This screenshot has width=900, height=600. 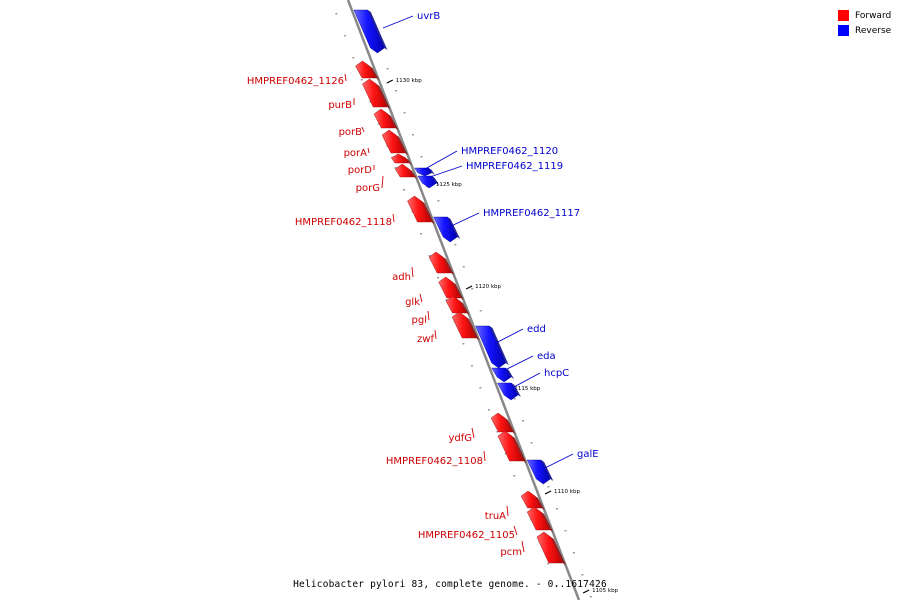 What do you see at coordinates (873, 30) in the screenshot?
I see `legend-reverse-label: Reverse` at bounding box center [873, 30].